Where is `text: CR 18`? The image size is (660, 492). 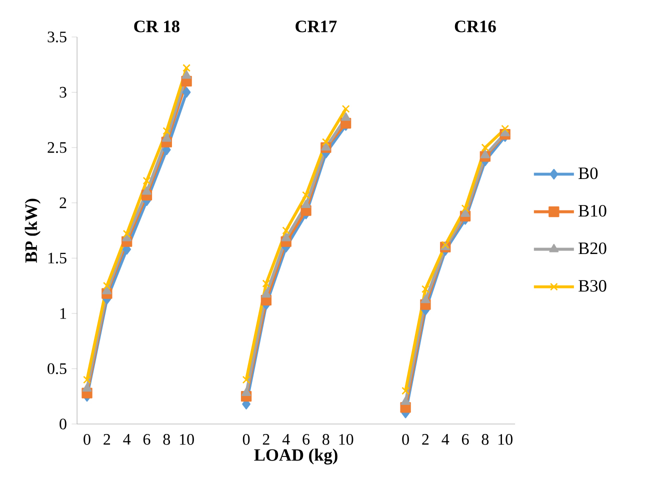
text: CR 18 is located at coordinates (157, 26).